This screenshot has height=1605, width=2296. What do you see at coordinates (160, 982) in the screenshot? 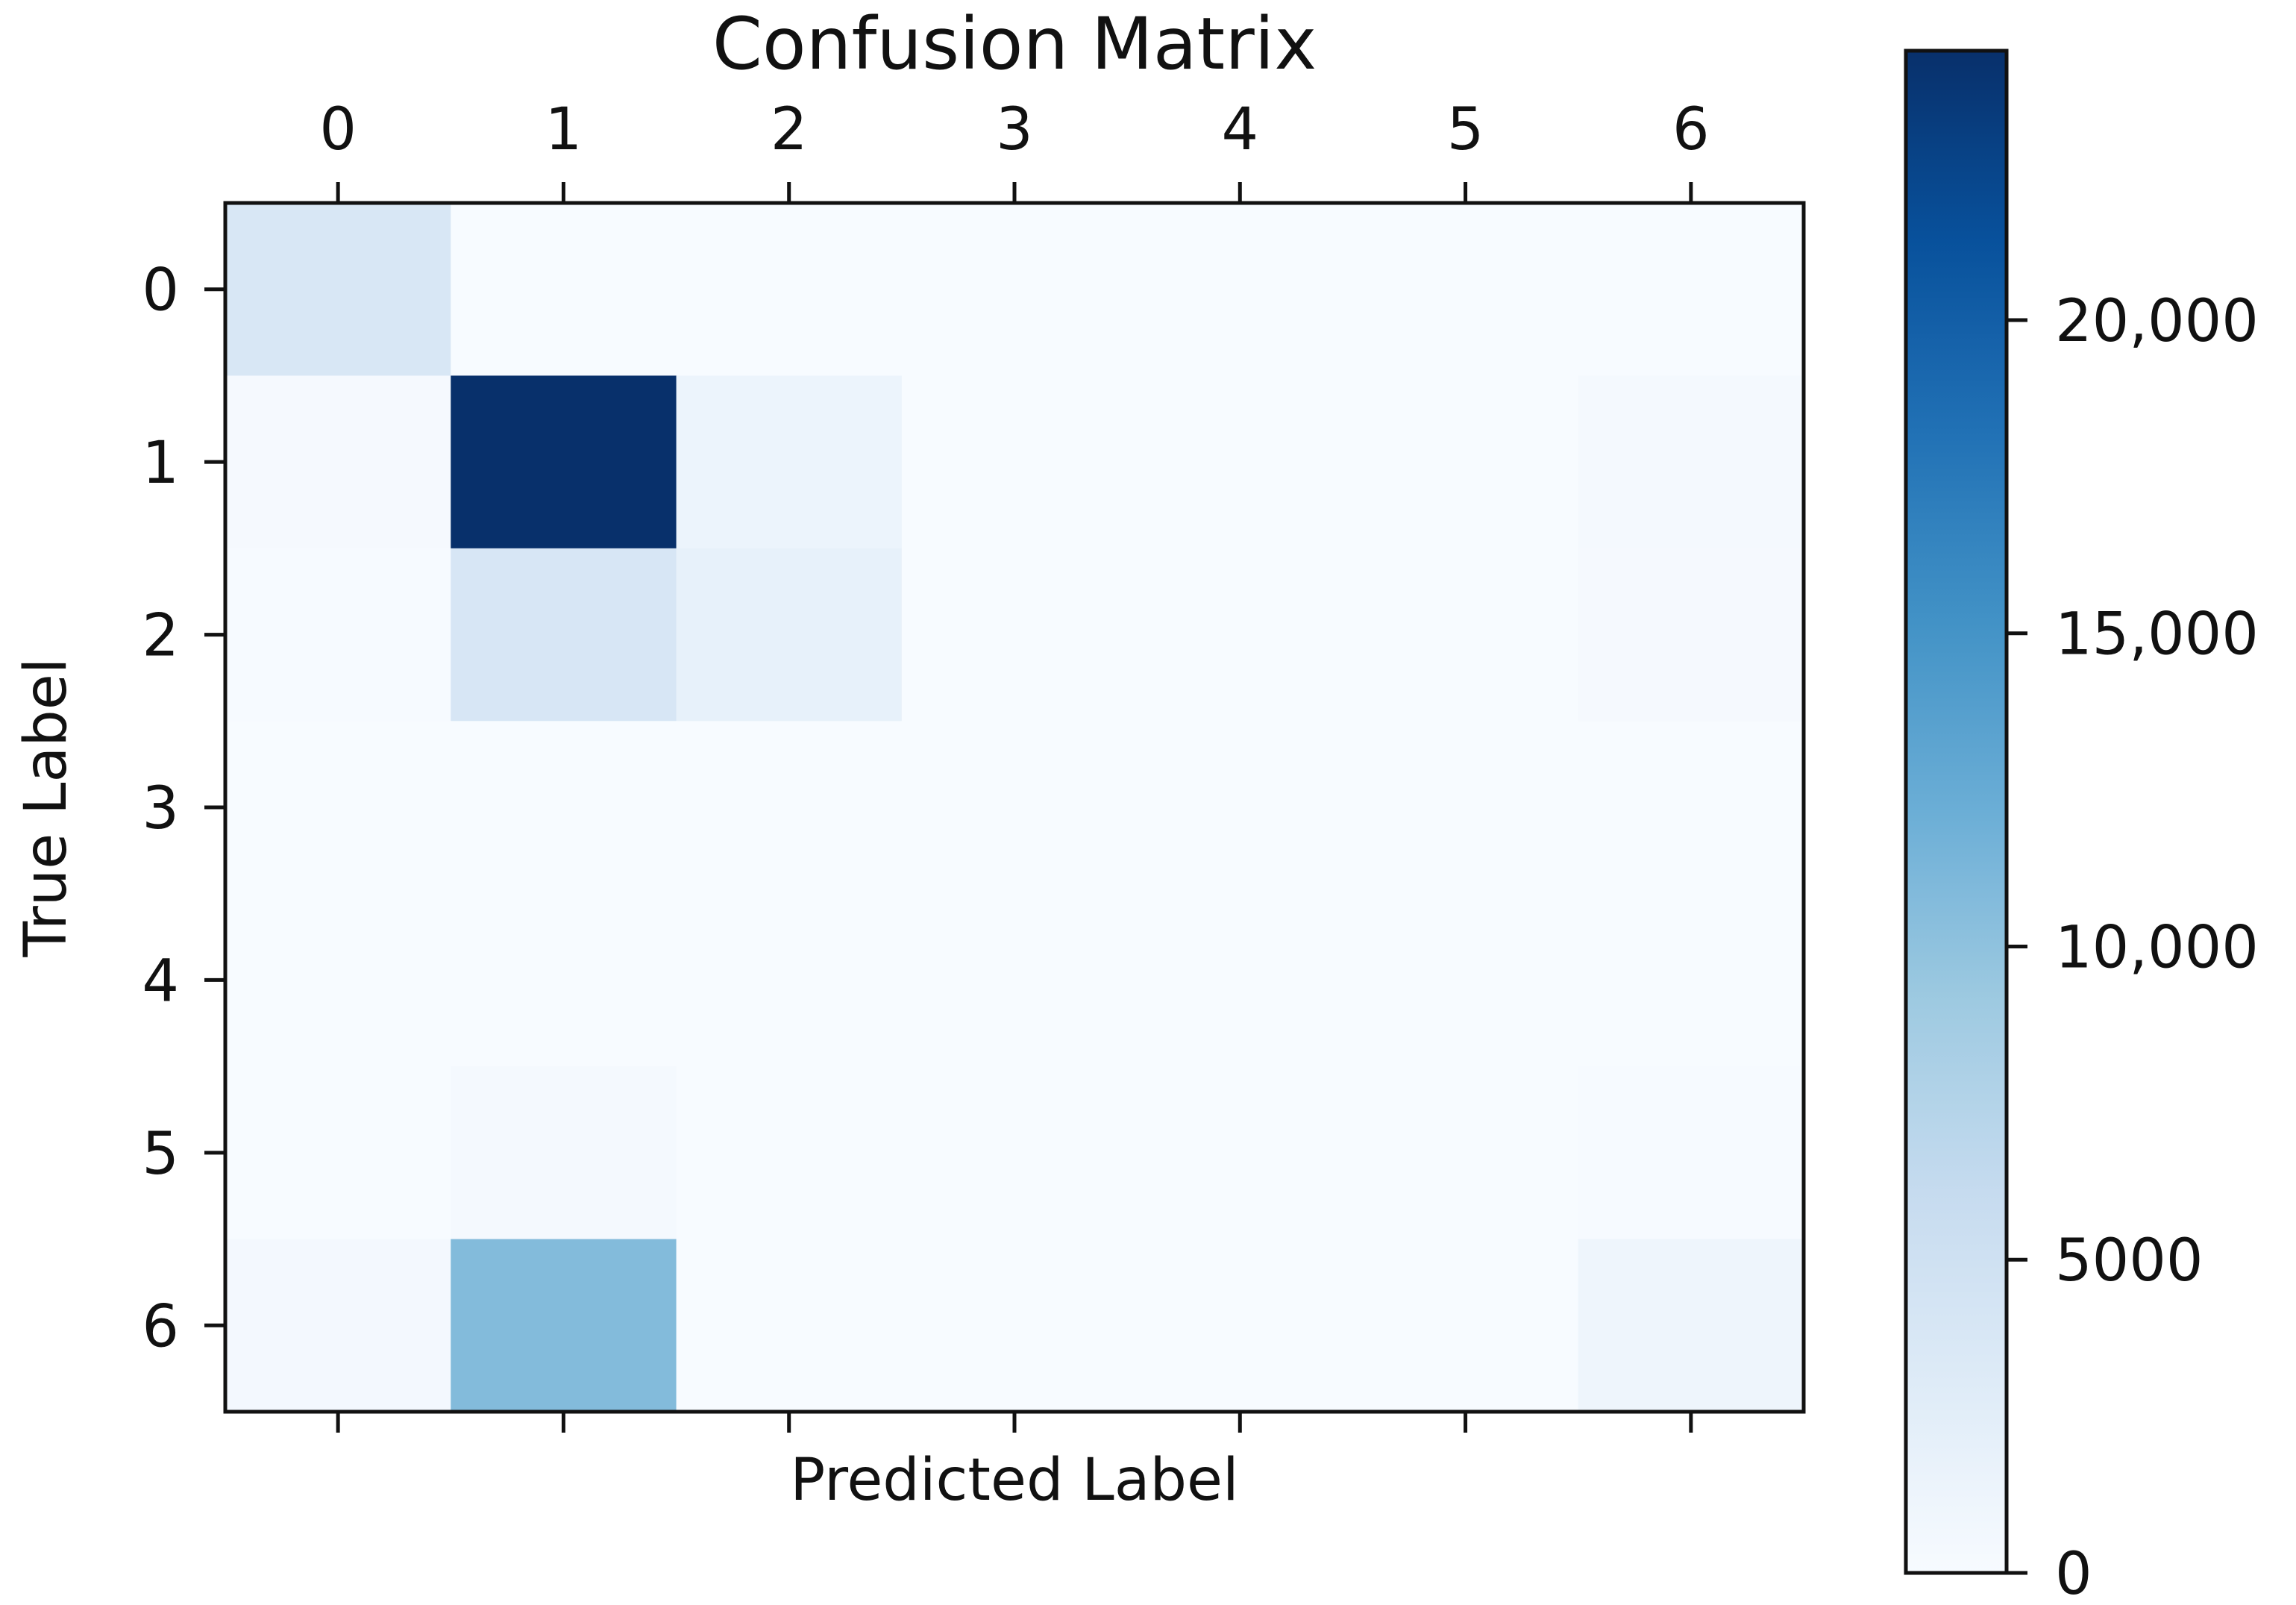
I see `y-tick-label-4: 4` at bounding box center [160, 982].